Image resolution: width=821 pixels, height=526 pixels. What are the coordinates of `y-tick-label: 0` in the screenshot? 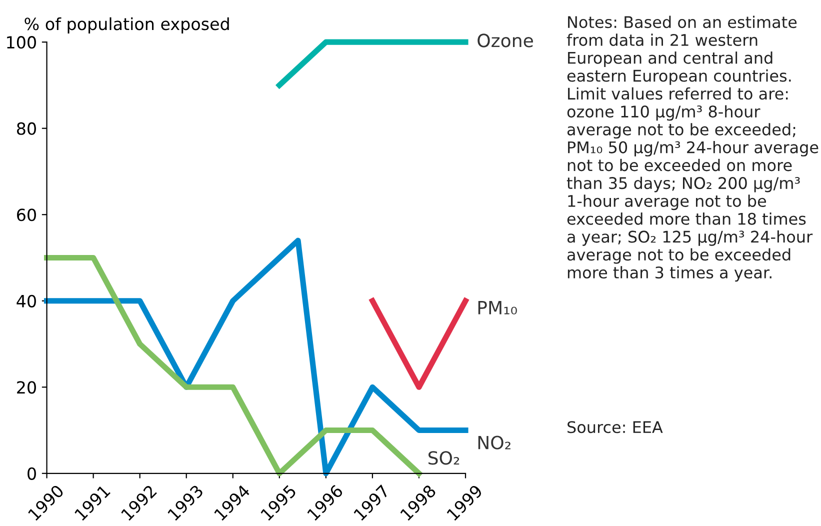 It's located at (32, 473).